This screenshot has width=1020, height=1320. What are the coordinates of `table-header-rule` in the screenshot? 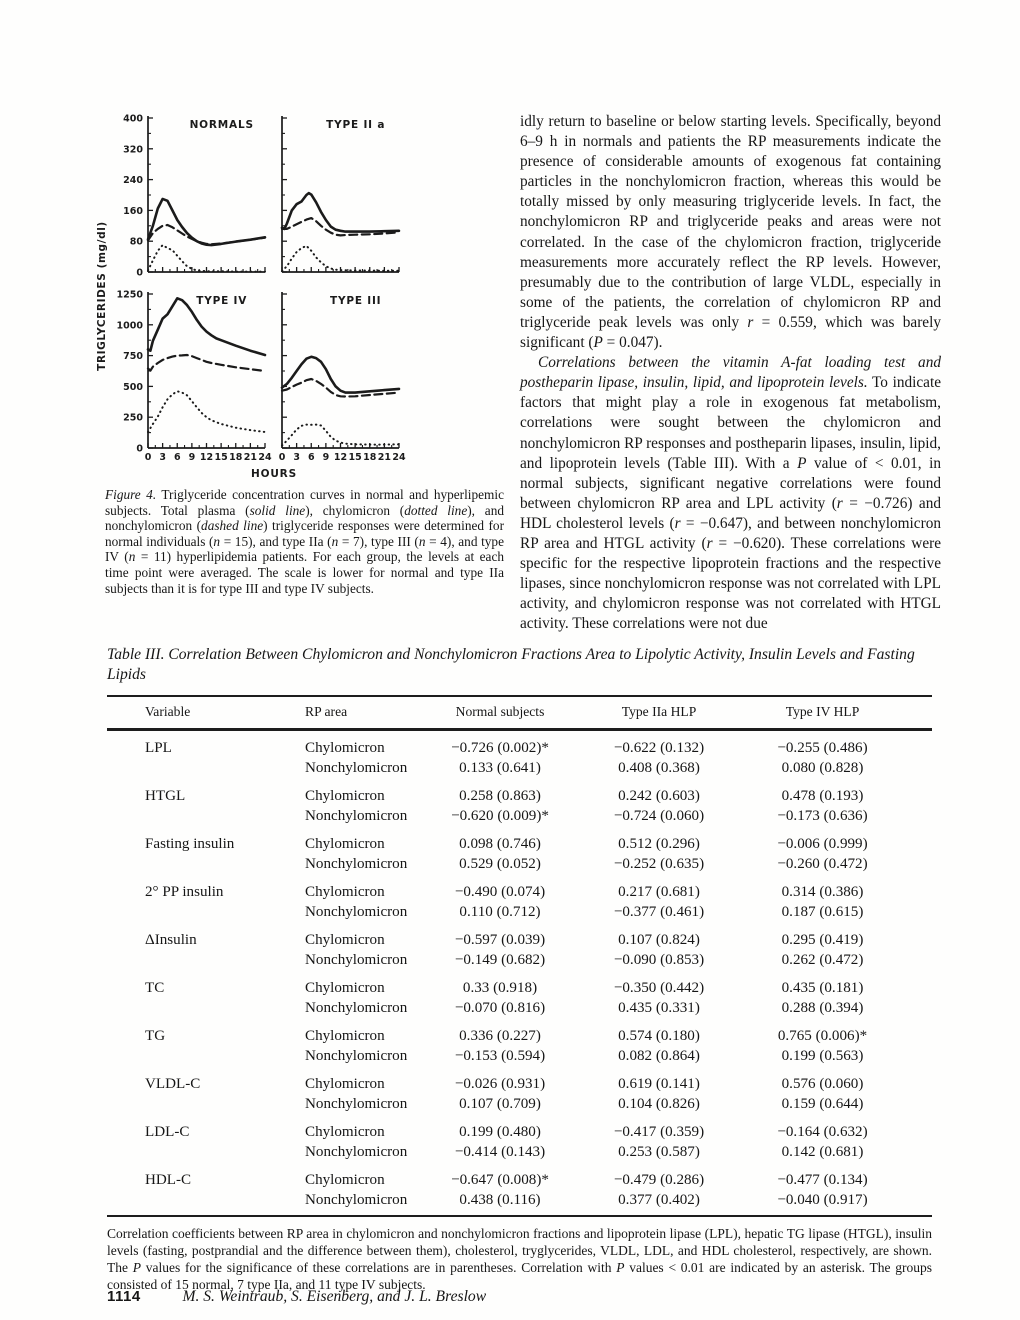 It's located at (519, 729).